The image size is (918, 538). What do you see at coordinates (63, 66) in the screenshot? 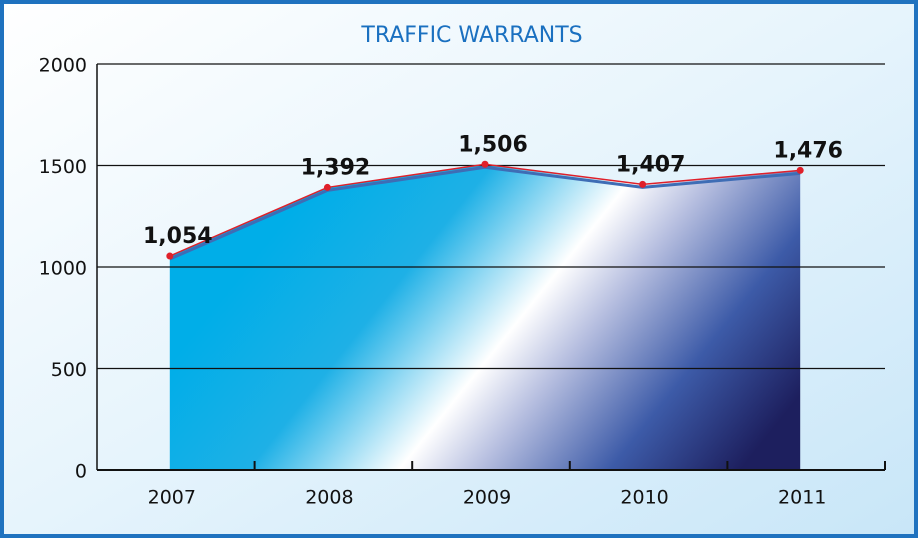
I see `y-tick-label: 2000` at bounding box center [63, 66].